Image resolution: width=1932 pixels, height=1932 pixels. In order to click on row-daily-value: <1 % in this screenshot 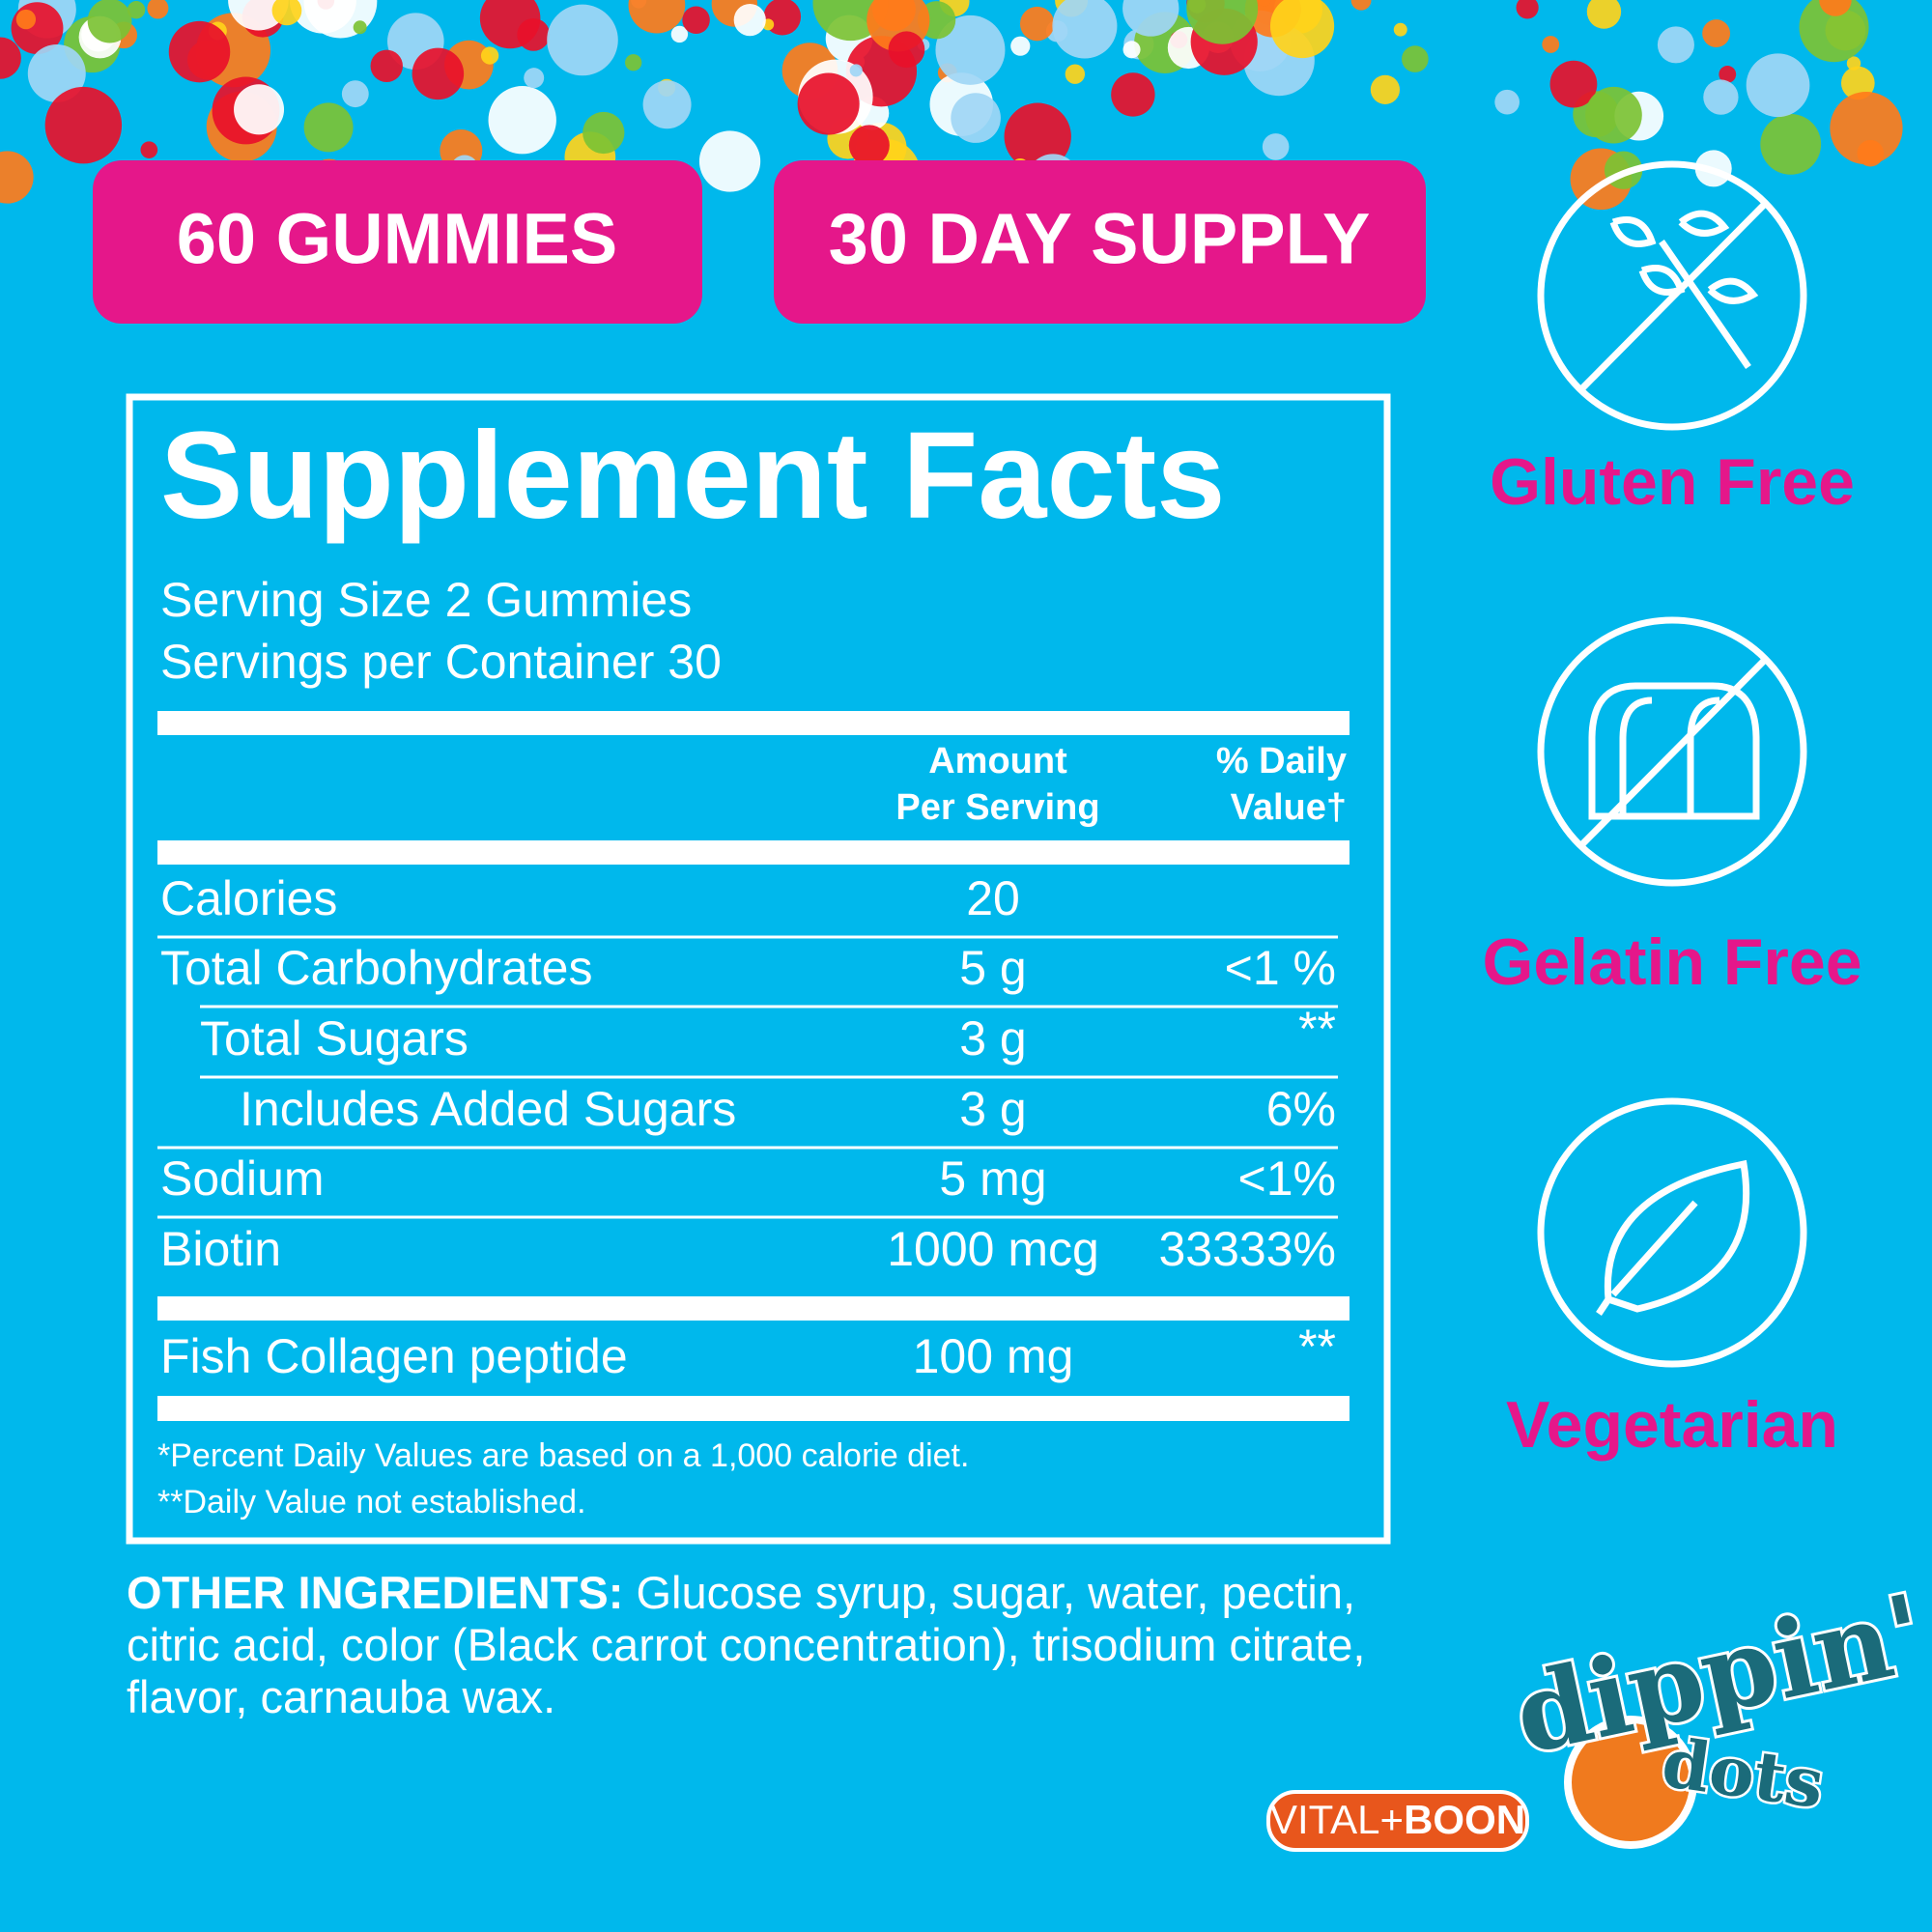, I will do `click(1280, 968)`.